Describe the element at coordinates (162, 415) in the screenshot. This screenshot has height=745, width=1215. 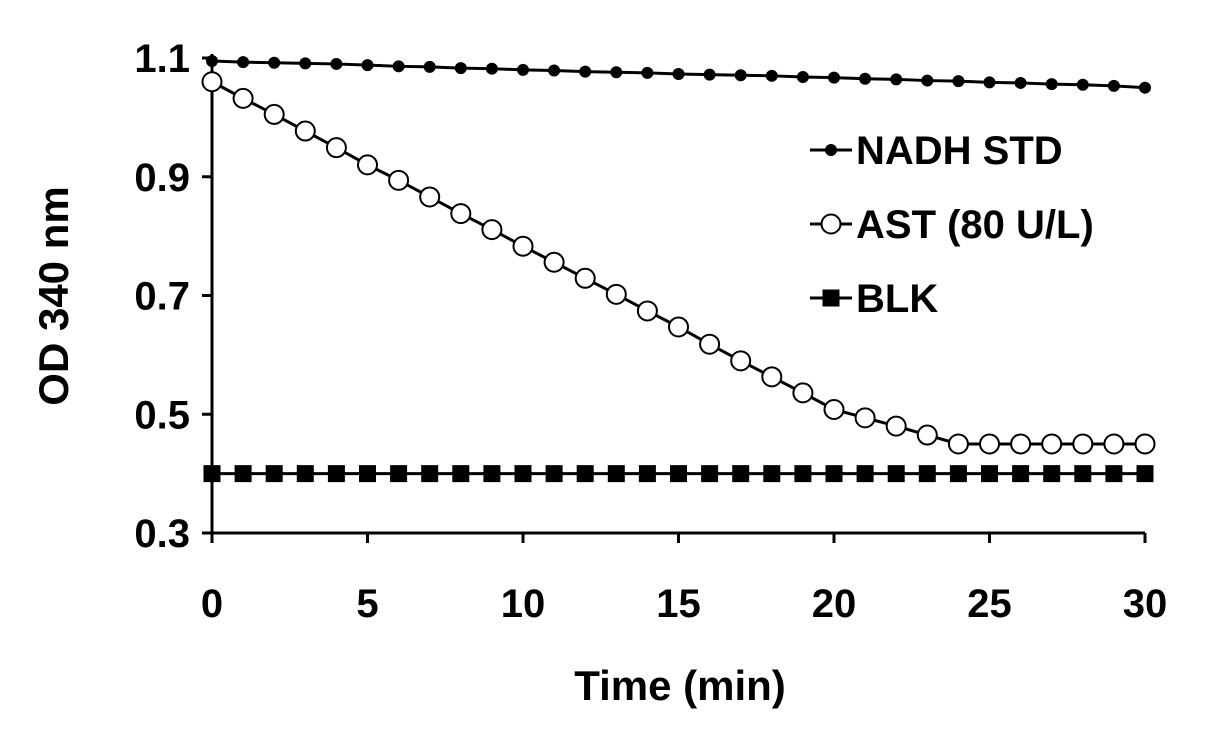
I see `y-tick-label: 0.5` at that location.